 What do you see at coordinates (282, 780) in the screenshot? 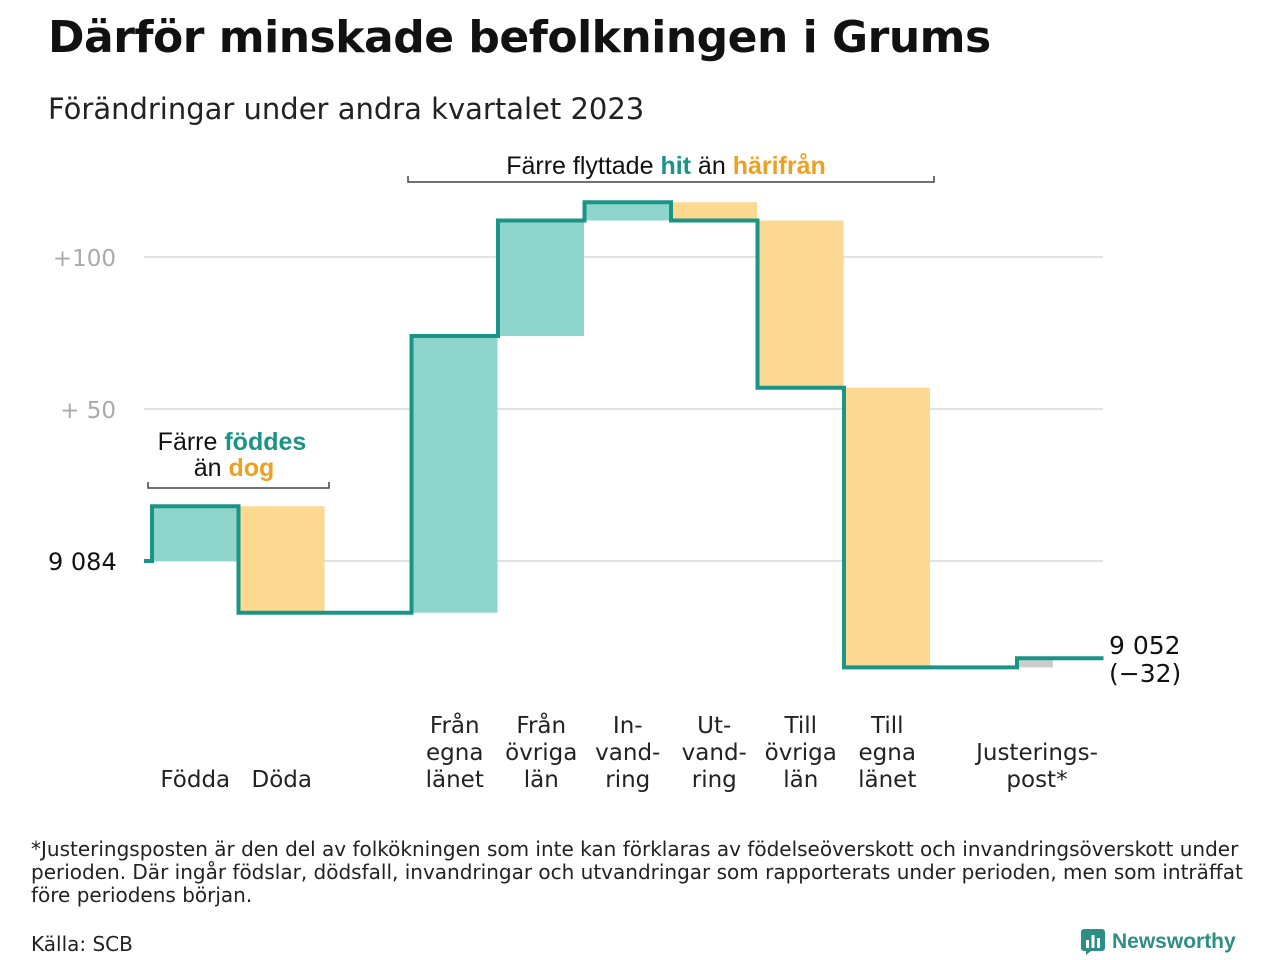
I see `category-label: Döda` at bounding box center [282, 780].